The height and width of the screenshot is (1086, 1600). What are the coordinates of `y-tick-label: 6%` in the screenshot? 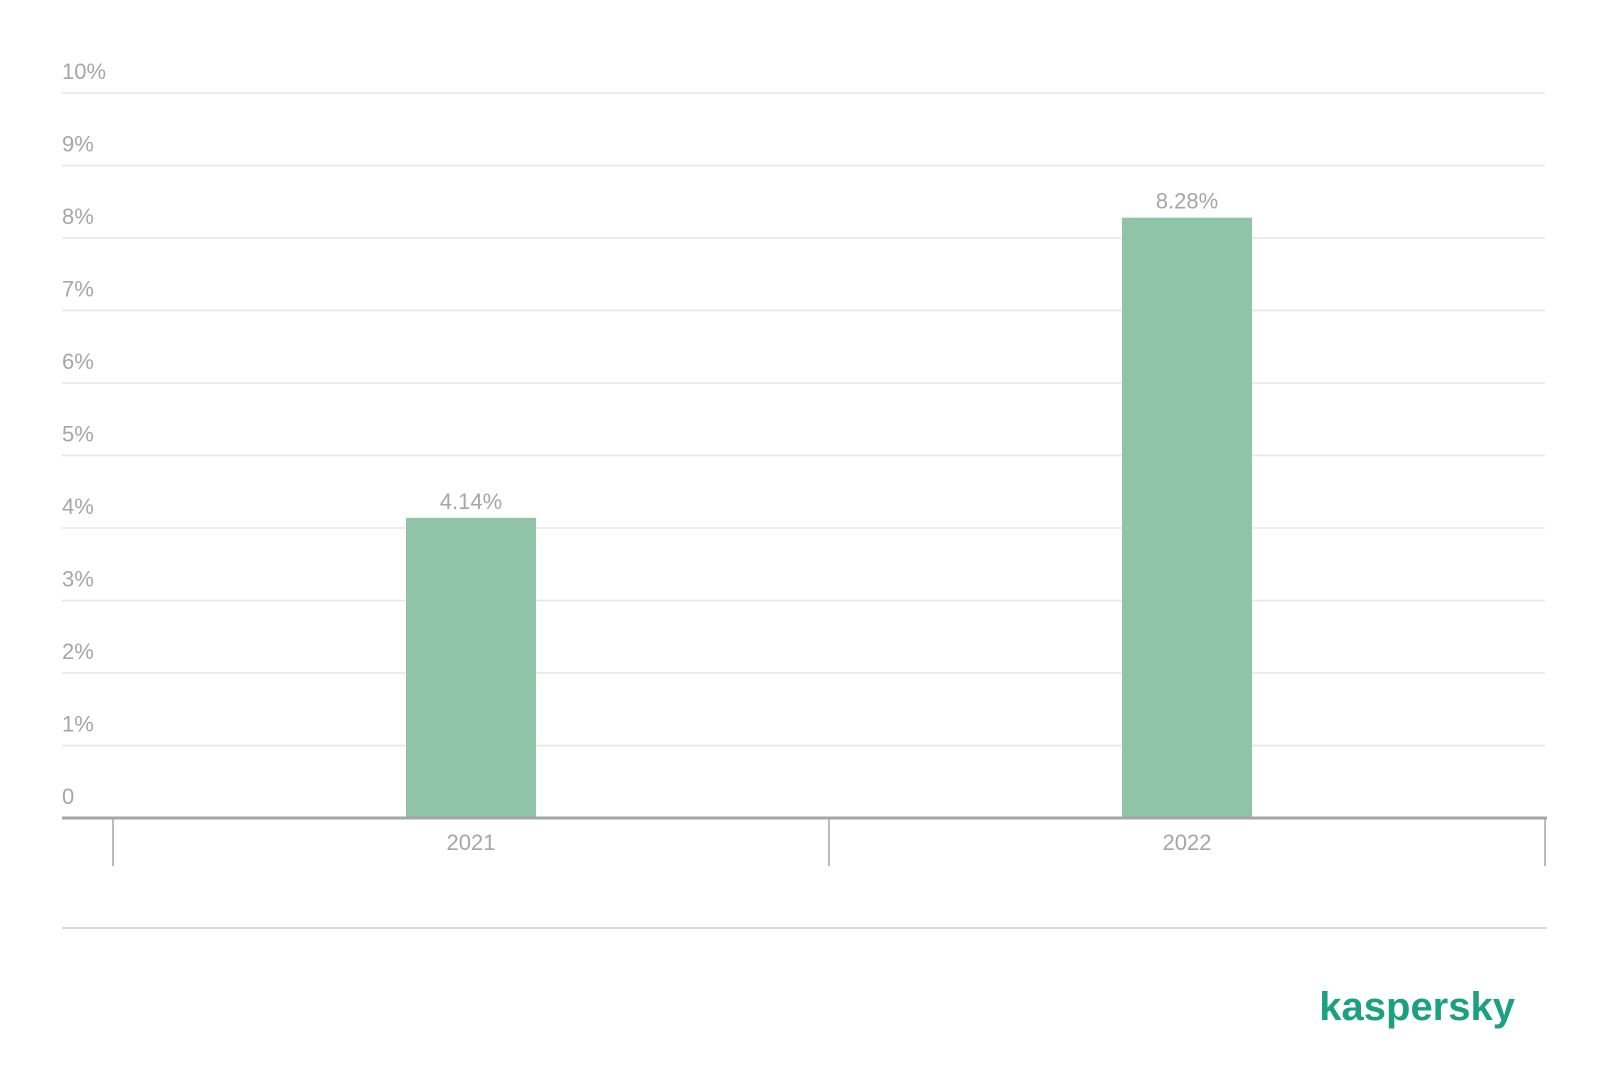 It's located at (78, 361).